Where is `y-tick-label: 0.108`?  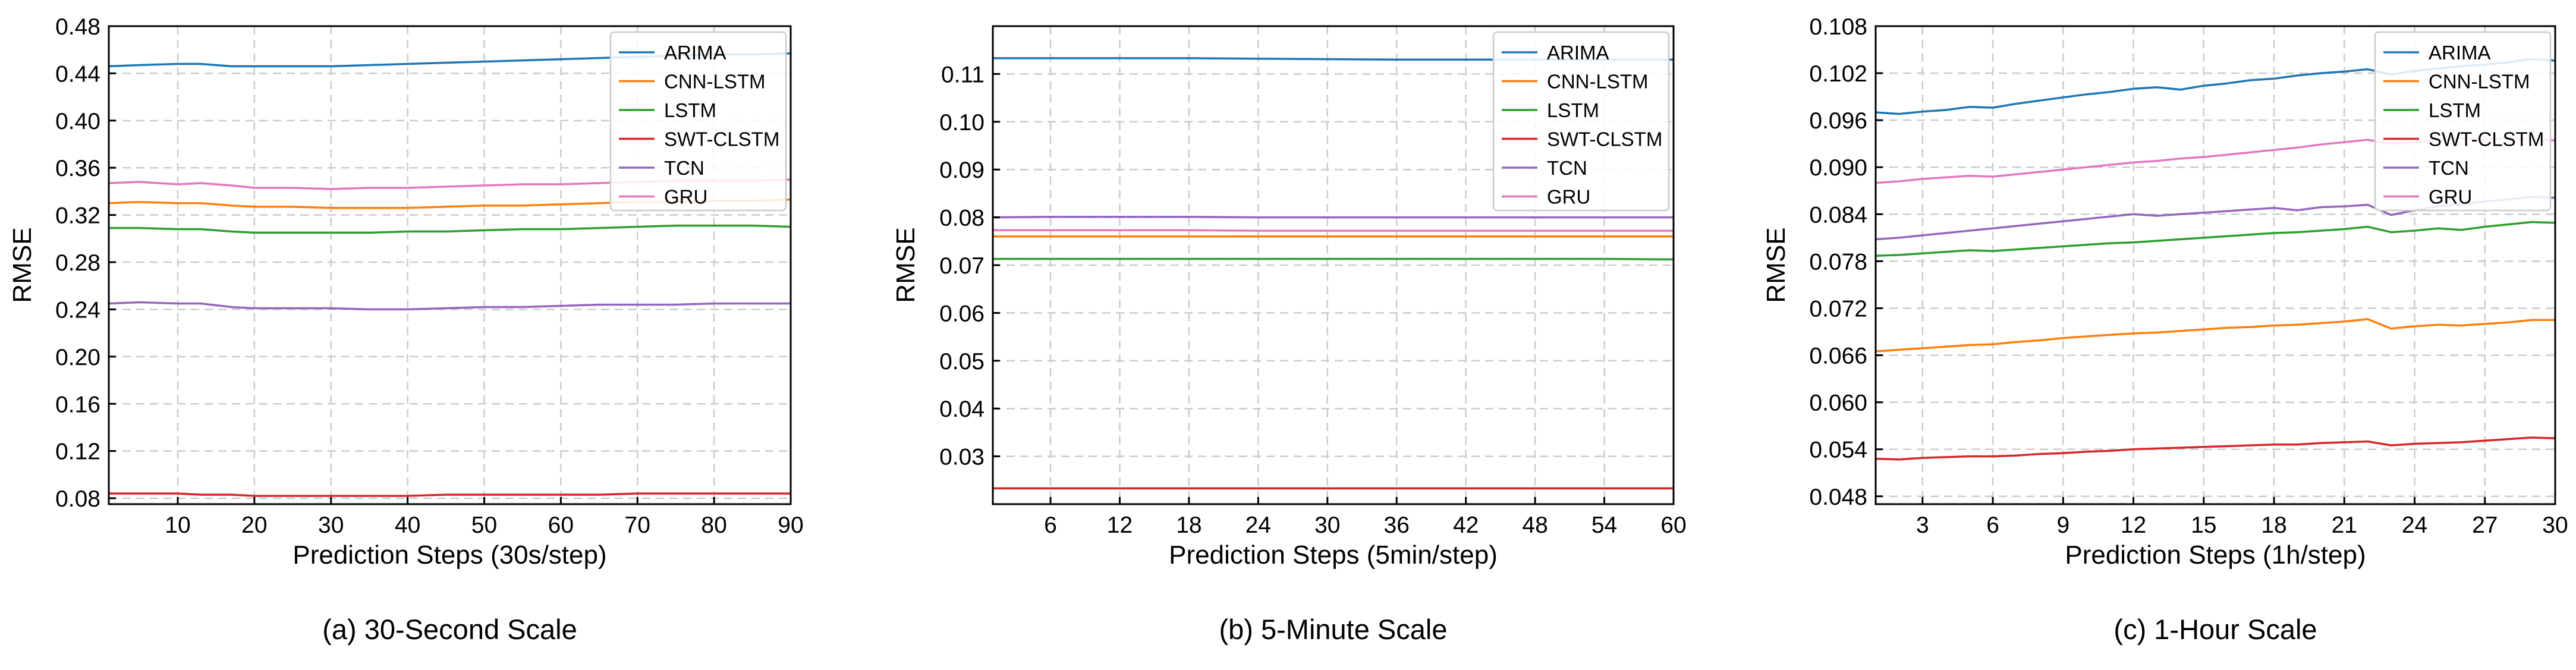 y-tick-label: 0.108 is located at coordinates (1838, 27).